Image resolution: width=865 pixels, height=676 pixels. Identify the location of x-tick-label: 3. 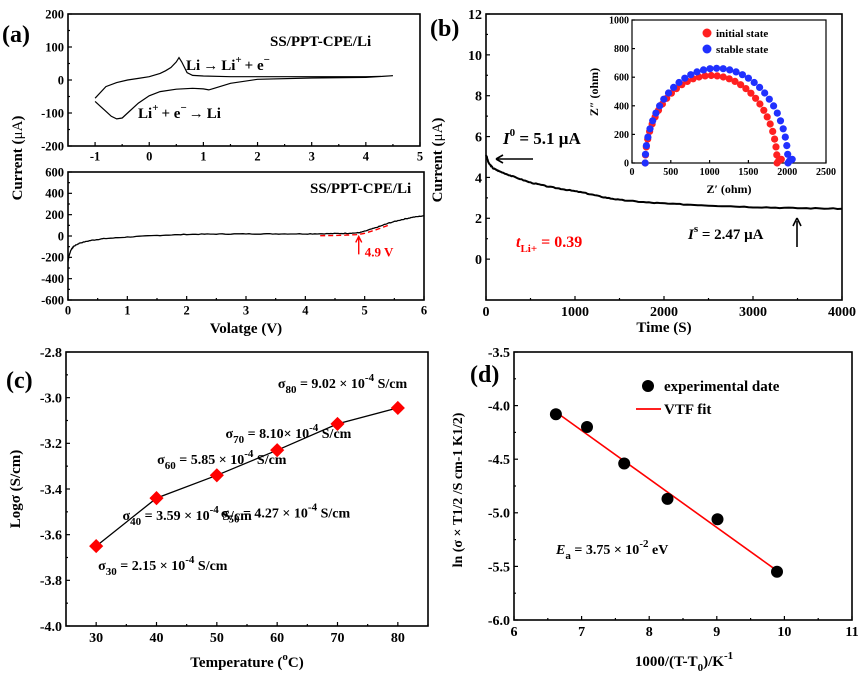
(312, 157).